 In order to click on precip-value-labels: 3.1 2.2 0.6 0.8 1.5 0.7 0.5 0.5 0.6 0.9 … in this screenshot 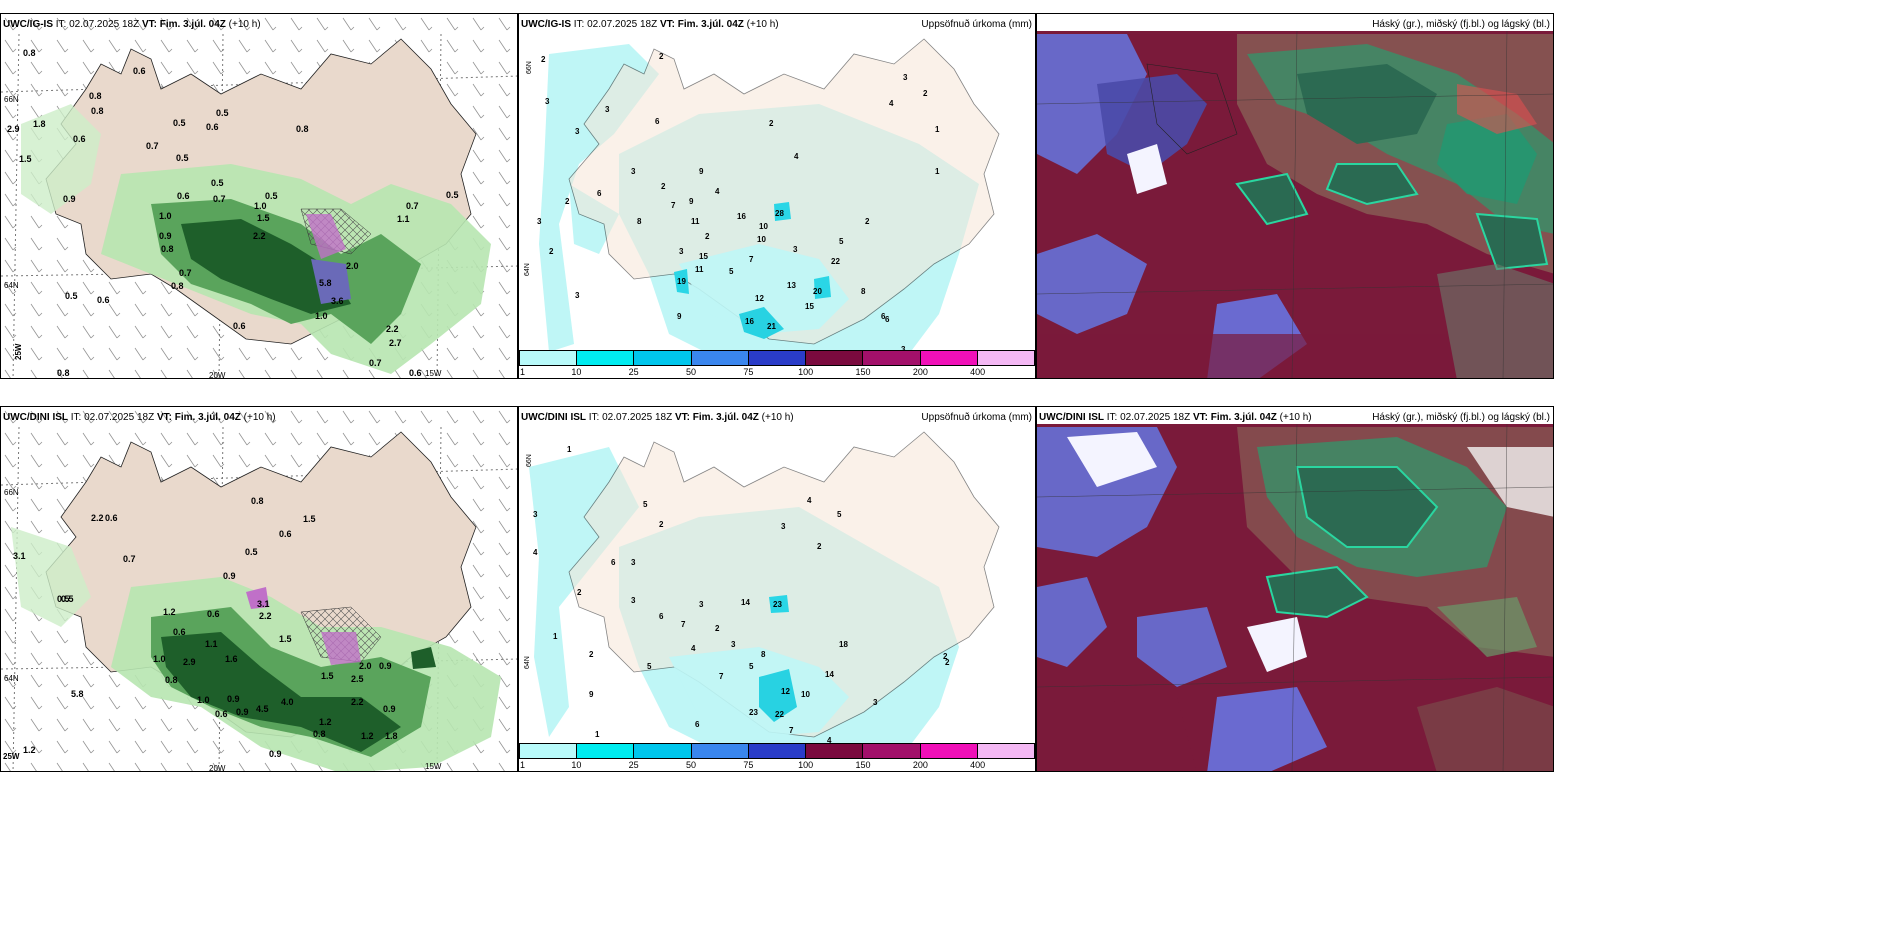, I will do `click(205, 627)`.